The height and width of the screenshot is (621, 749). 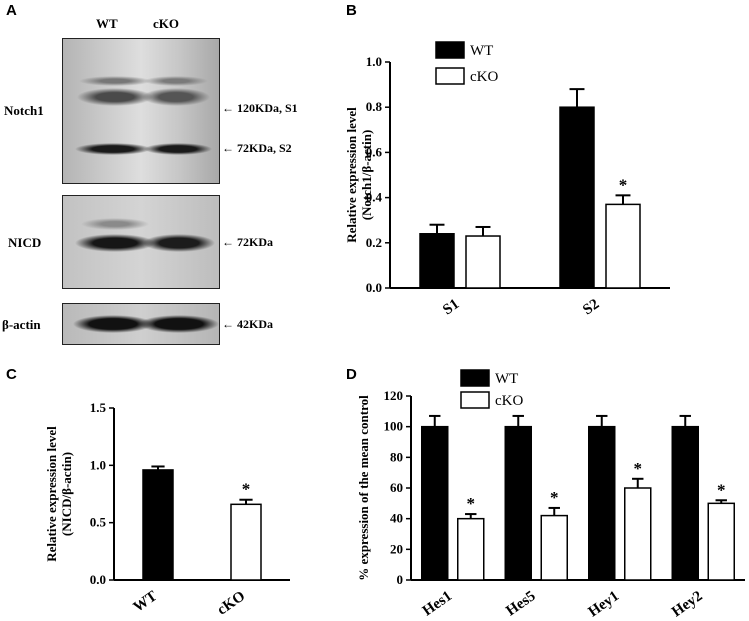 What do you see at coordinates (374, 287) in the screenshot?
I see `chart-b-y-tick-label: 0.0` at bounding box center [374, 287].